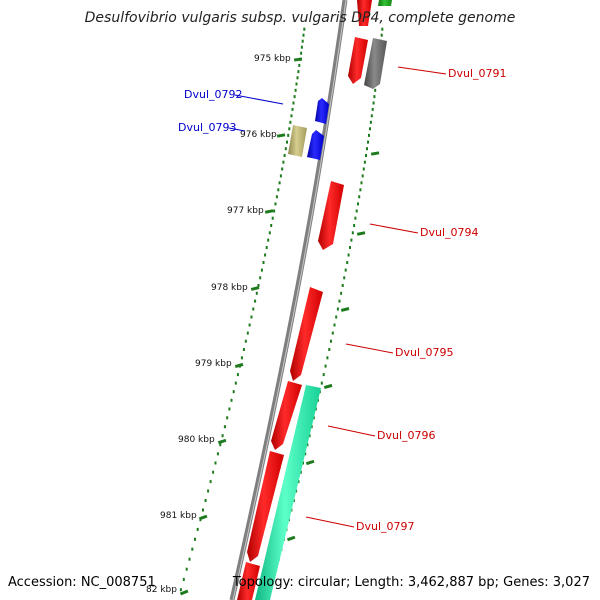 This screenshot has width=600, height=600. Describe the element at coordinates (258, 135) in the screenshot. I see `tick-label-976: 976 kbp` at that location.